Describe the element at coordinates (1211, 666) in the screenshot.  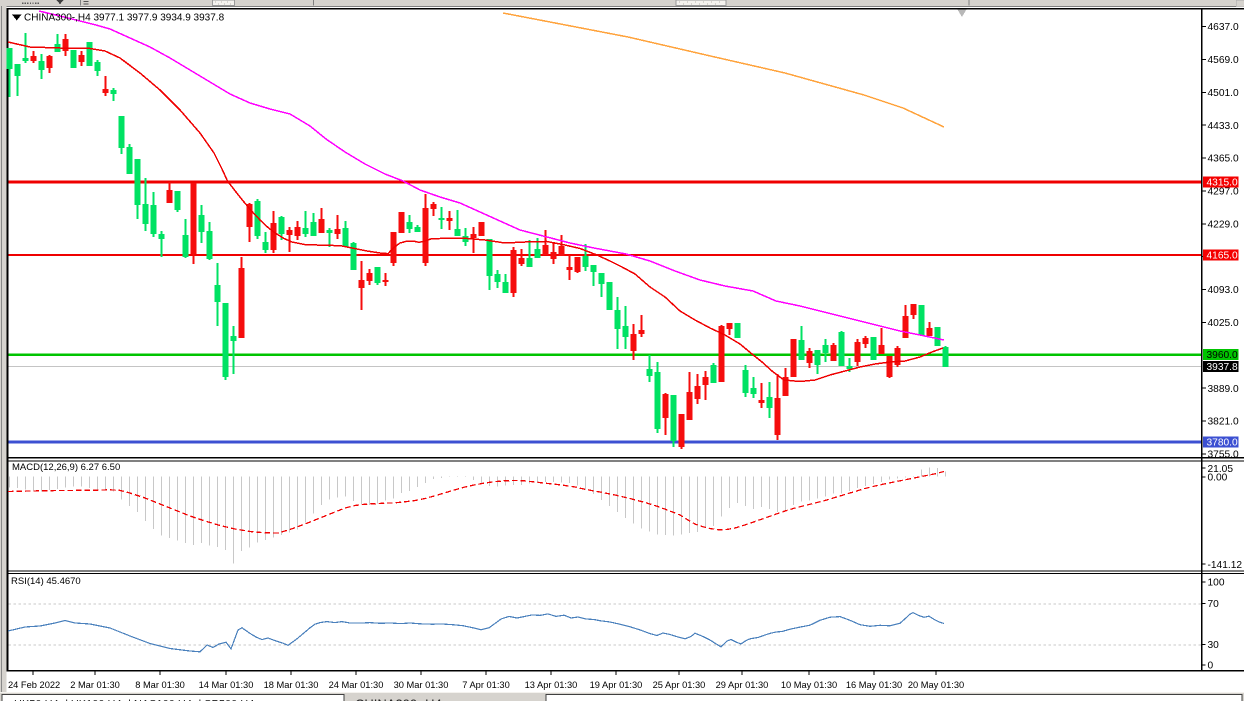
I see `svg-text: 0` at that location.